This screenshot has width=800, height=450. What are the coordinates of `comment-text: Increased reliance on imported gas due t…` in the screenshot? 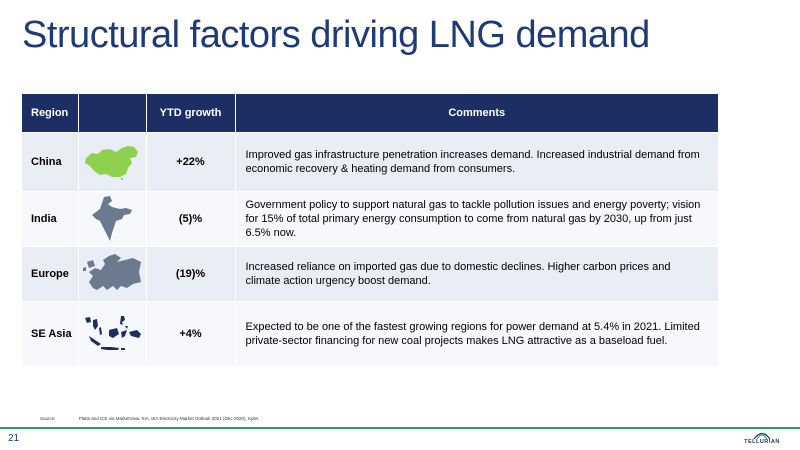 It's located at (476, 274).